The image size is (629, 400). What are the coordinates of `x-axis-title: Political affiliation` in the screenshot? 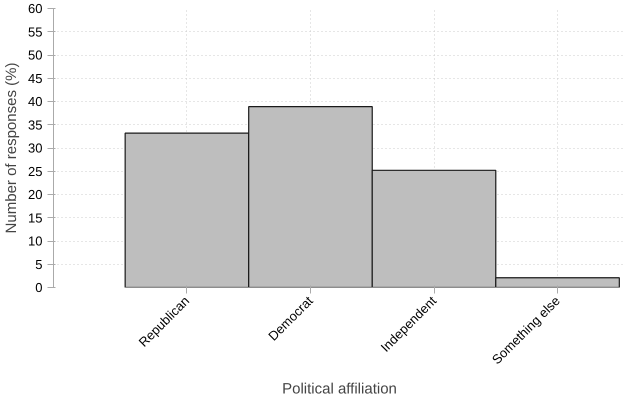 It's located at (339, 389).